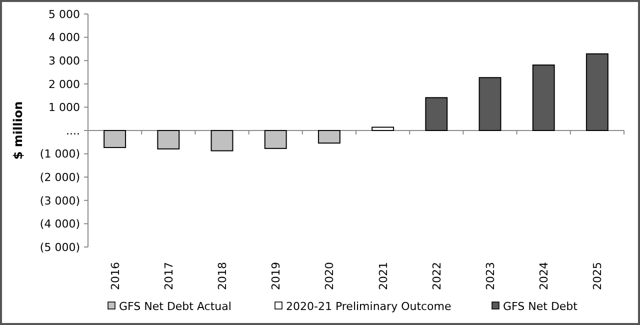 The image size is (640, 325). I want to click on y-tick-label: 5 000, so click(64, 14).